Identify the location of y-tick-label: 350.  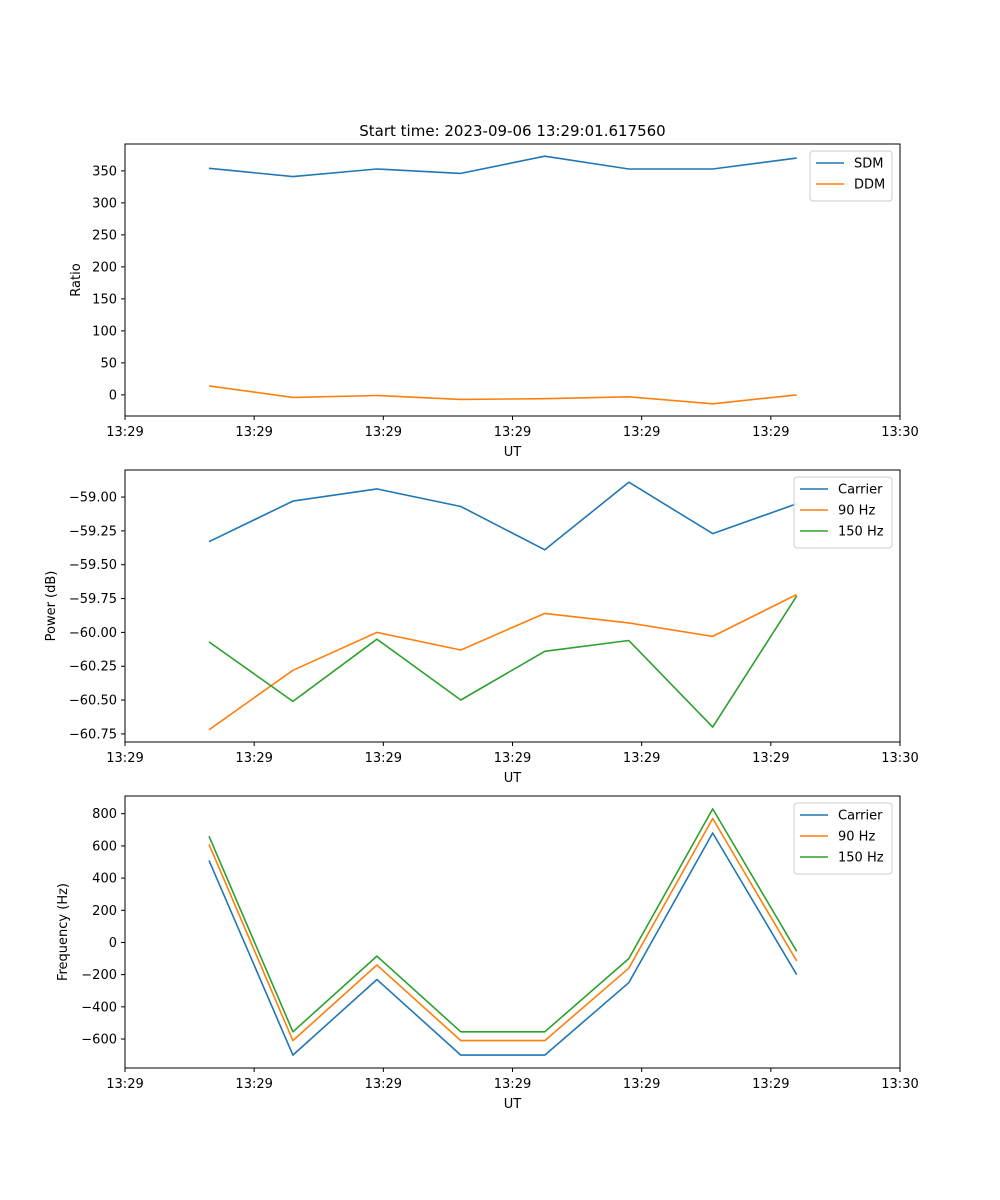
(104, 171).